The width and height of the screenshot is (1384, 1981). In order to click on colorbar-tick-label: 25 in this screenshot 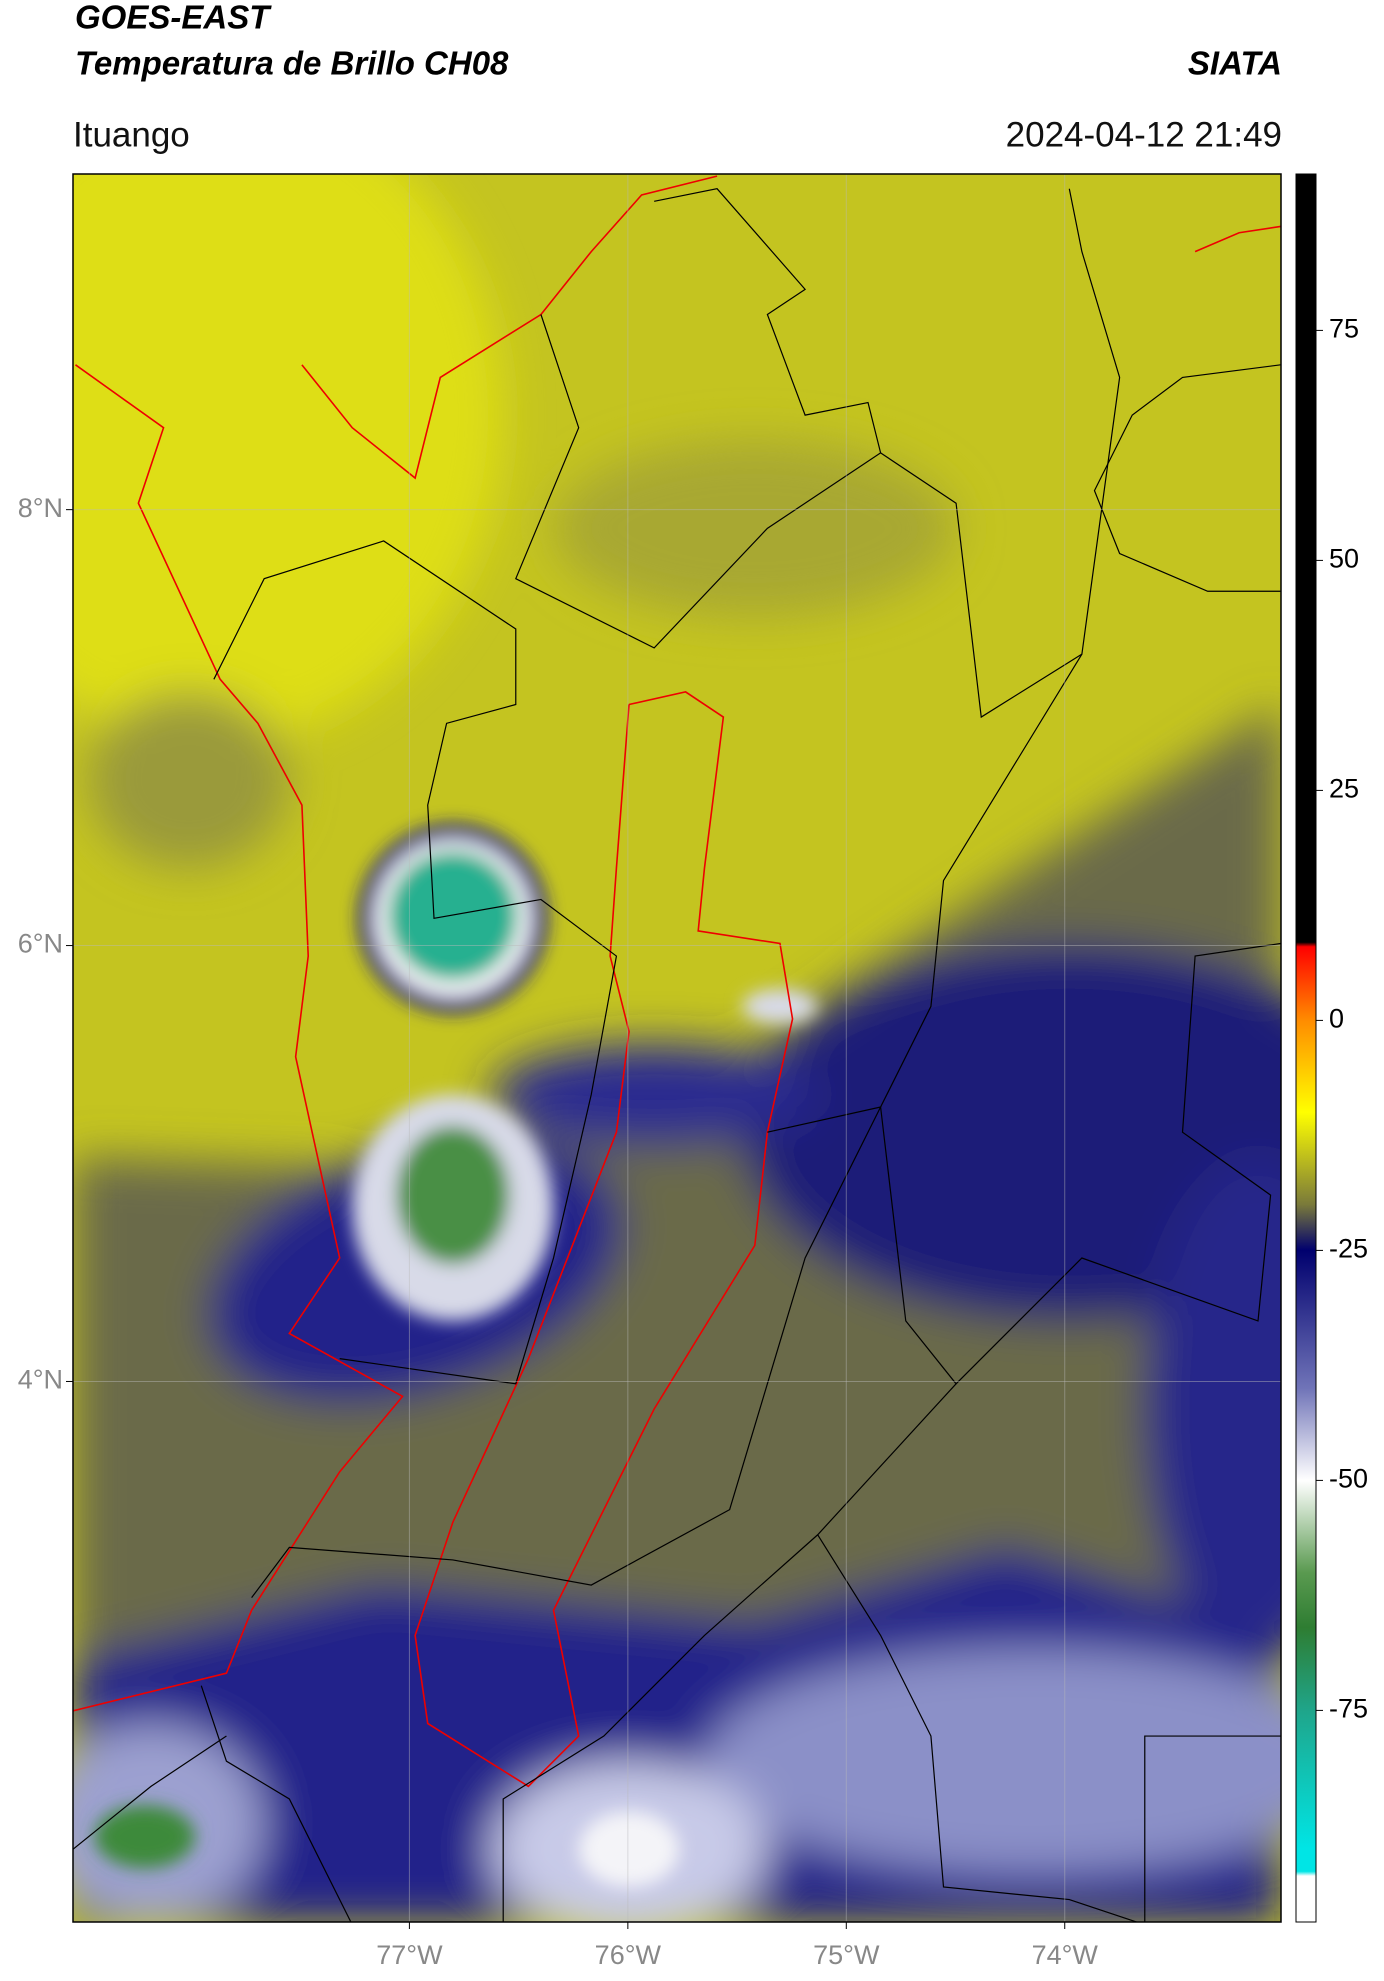, I will do `click(1344, 789)`.